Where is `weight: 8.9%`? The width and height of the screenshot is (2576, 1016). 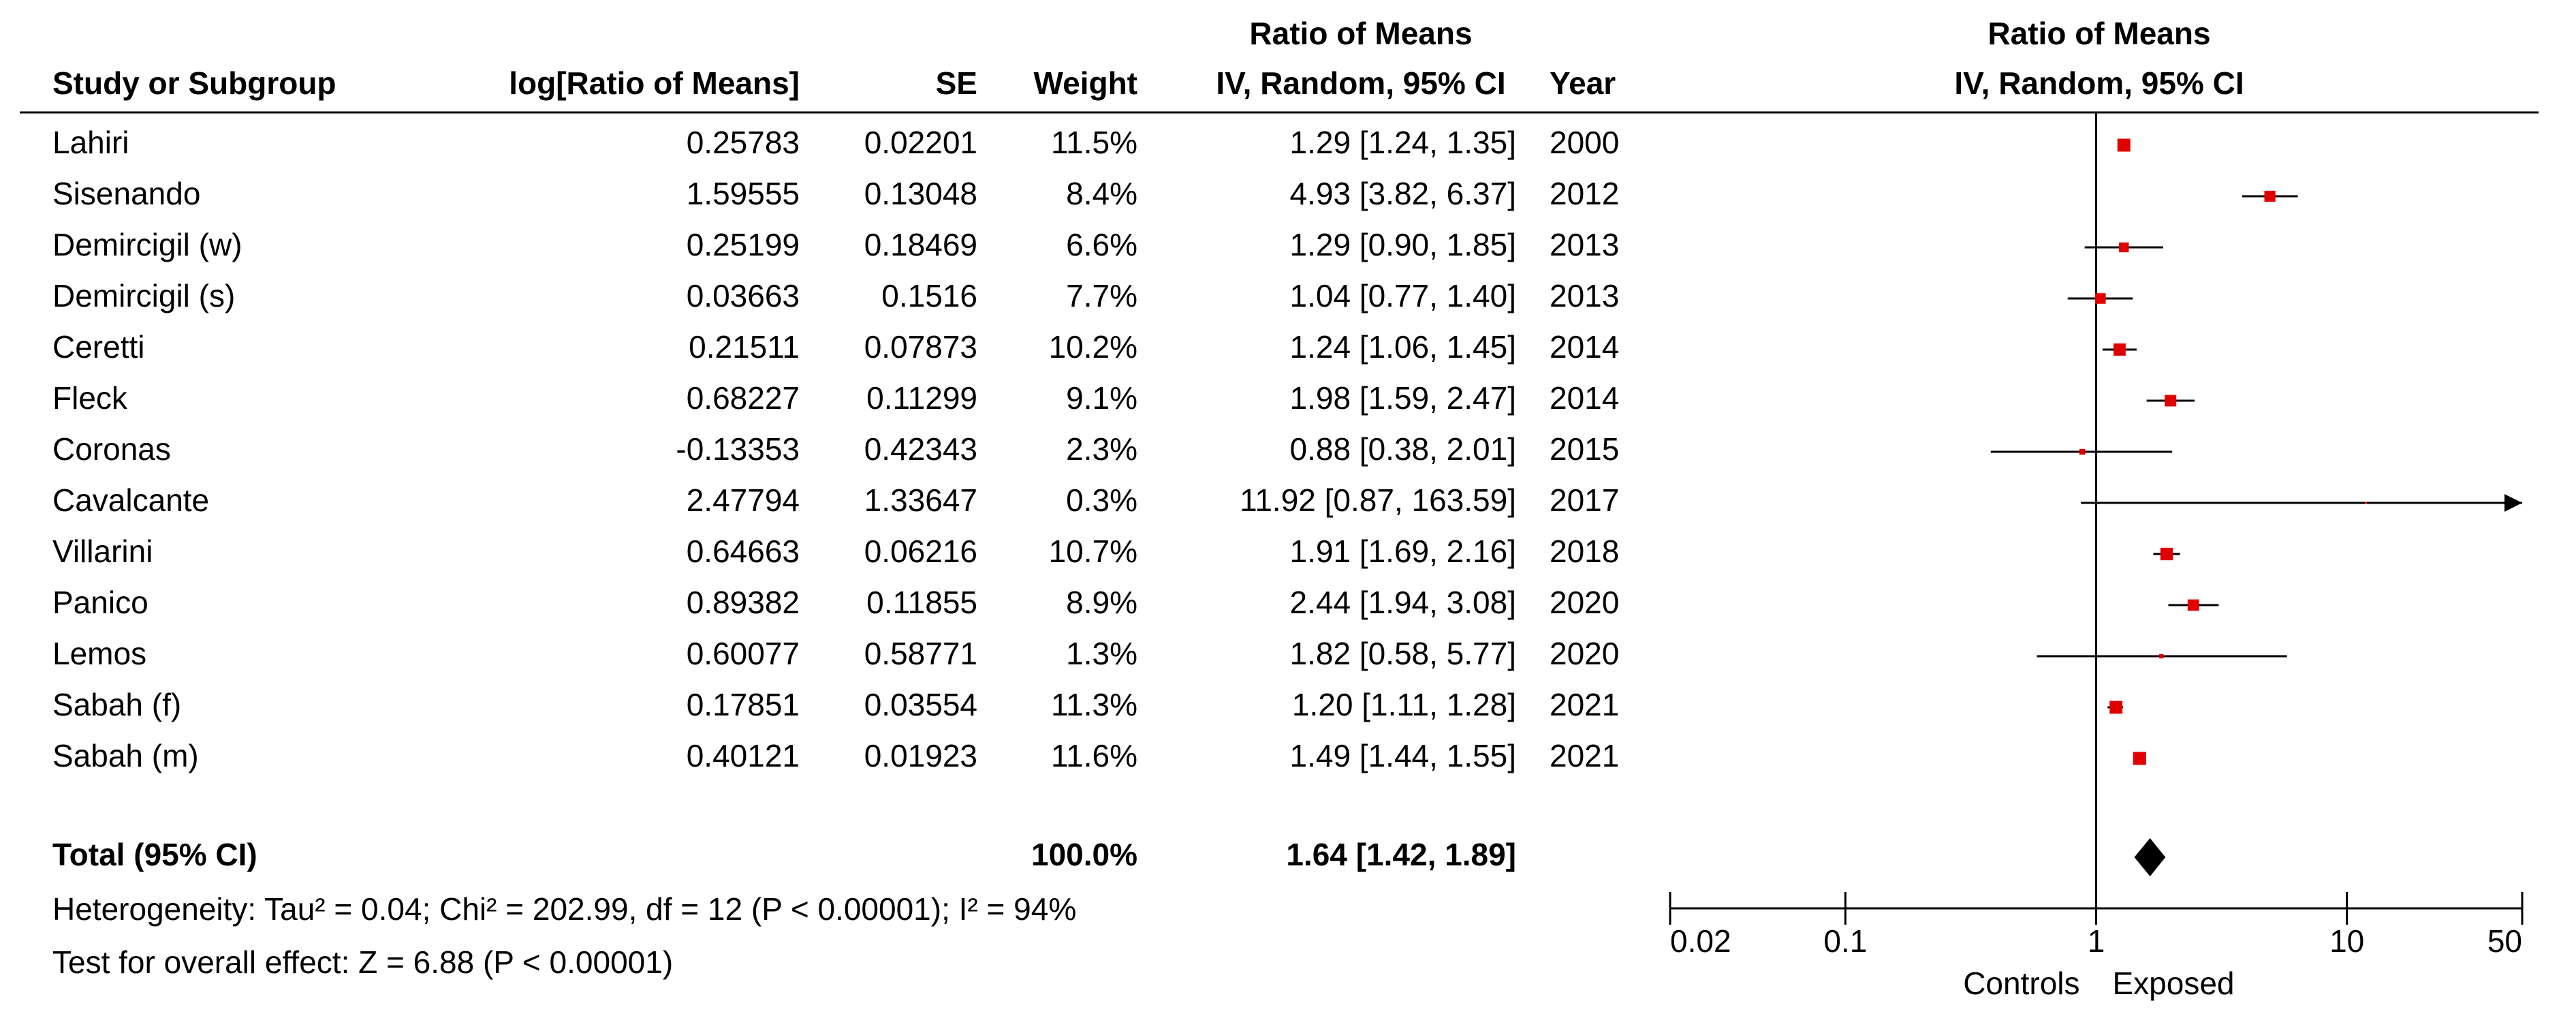
weight: 8.9% is located at coordinates (1101, 602).